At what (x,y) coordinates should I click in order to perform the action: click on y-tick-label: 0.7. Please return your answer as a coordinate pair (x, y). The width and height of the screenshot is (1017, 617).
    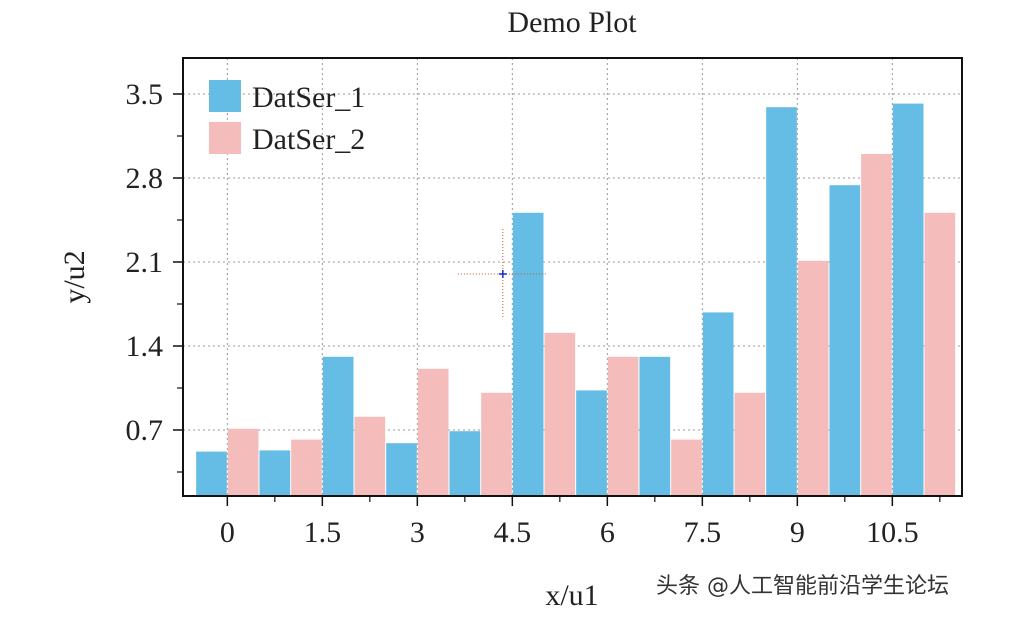
    Looking at the image, I should click on (145, 430).